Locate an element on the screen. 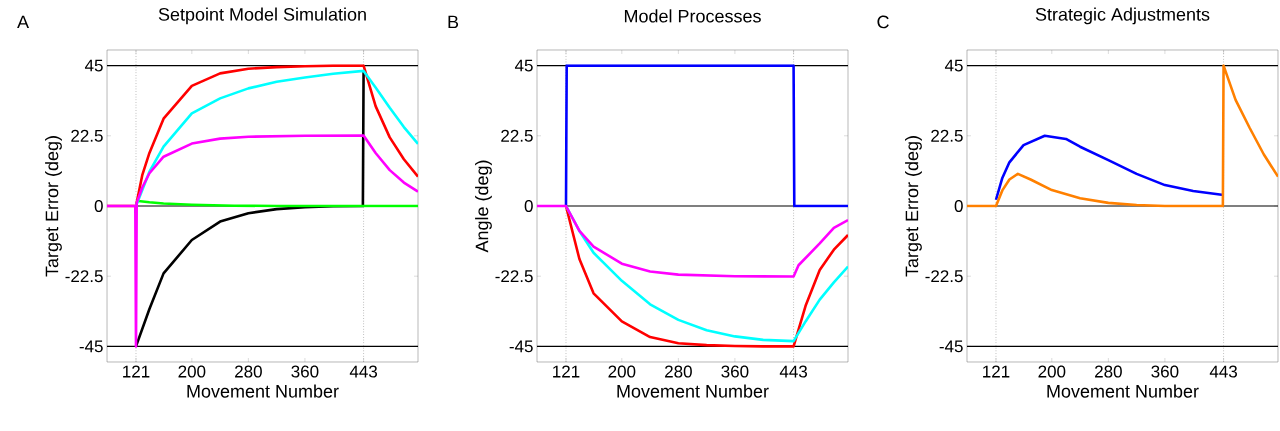 The width and height of the screenshot is (1280, 431). y-axis-title: Angle (deg) is located at coordinates (483, 206).